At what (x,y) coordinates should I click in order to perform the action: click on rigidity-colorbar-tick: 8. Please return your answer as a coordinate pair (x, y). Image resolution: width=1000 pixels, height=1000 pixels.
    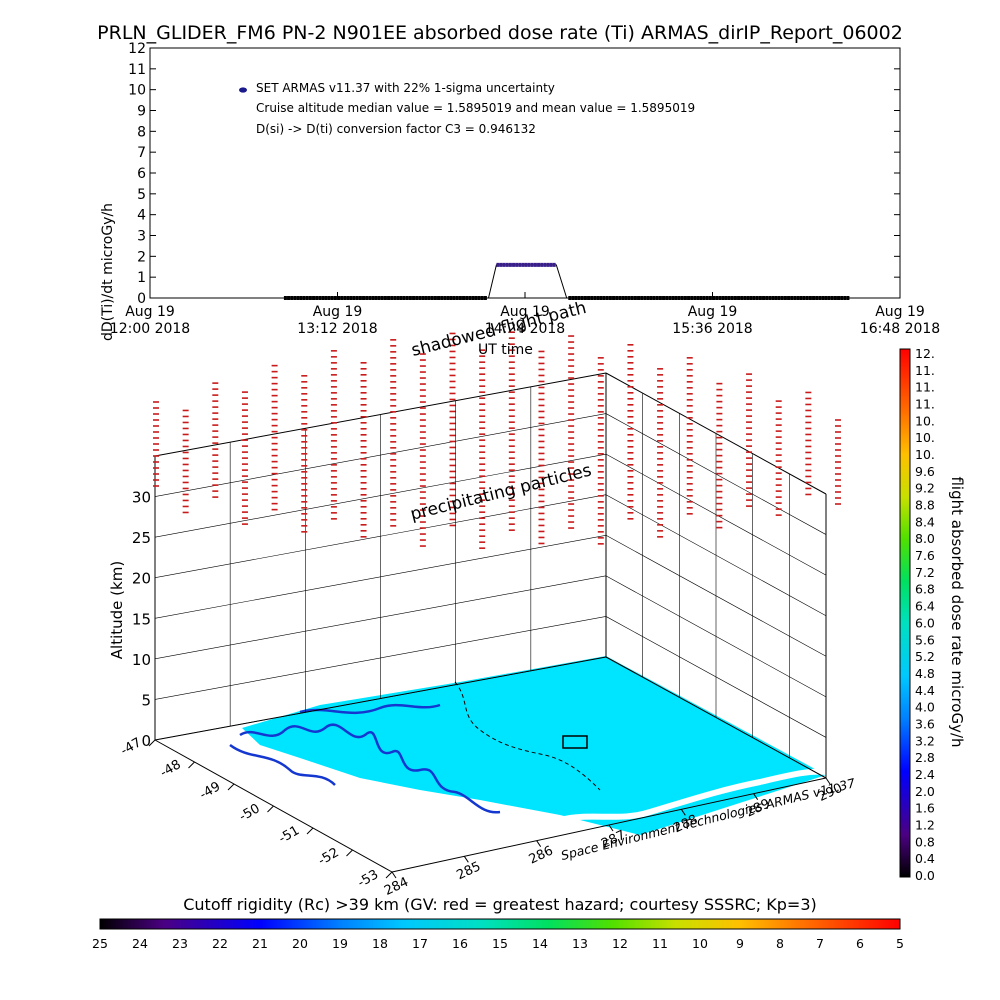
    Looking at the image, I should click on (780, 943).